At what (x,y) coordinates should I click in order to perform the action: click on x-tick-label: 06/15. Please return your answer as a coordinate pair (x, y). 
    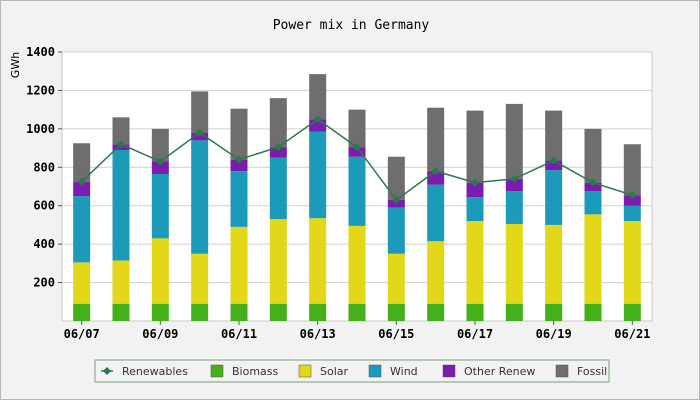
    Looking at the image, I should click on (396, 334).